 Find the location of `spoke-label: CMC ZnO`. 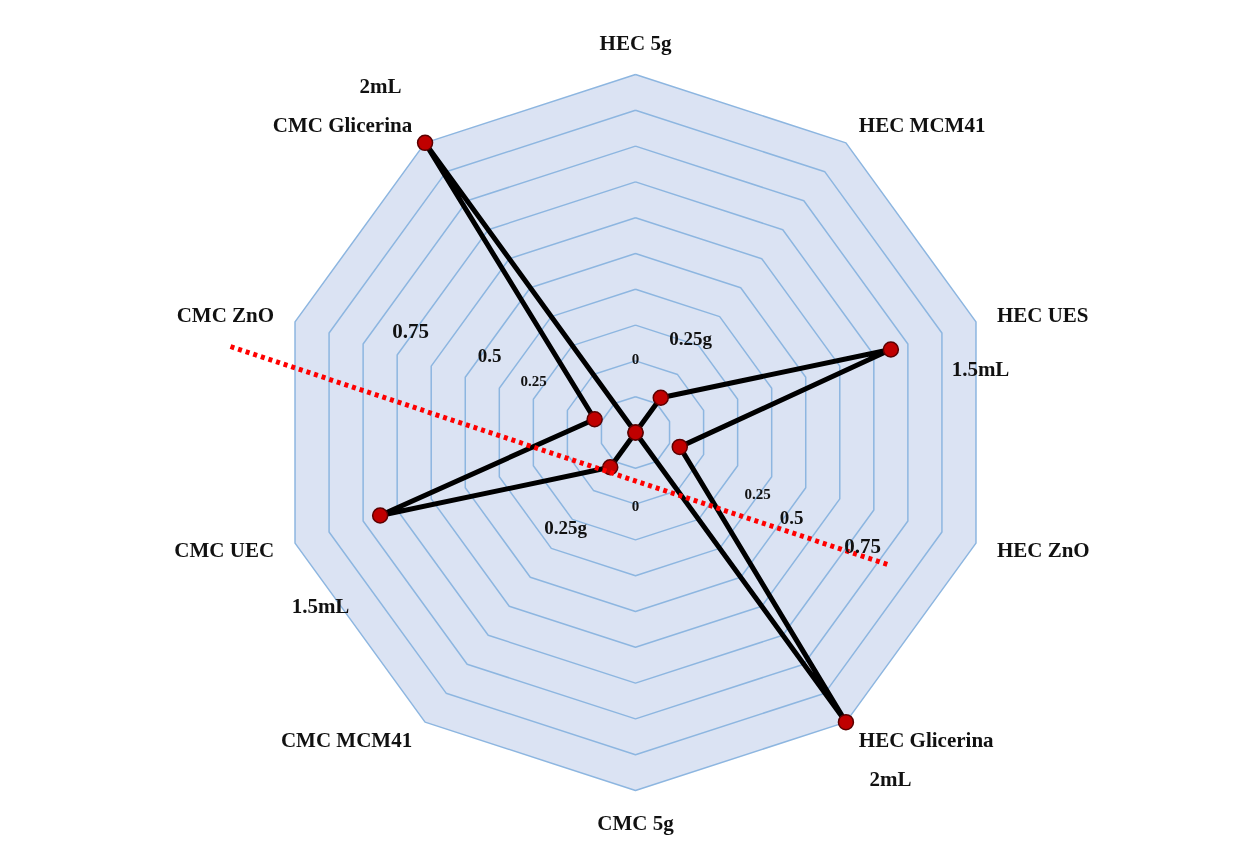

spoke-label: CMC ZnO is located at coordinates (225, 315).